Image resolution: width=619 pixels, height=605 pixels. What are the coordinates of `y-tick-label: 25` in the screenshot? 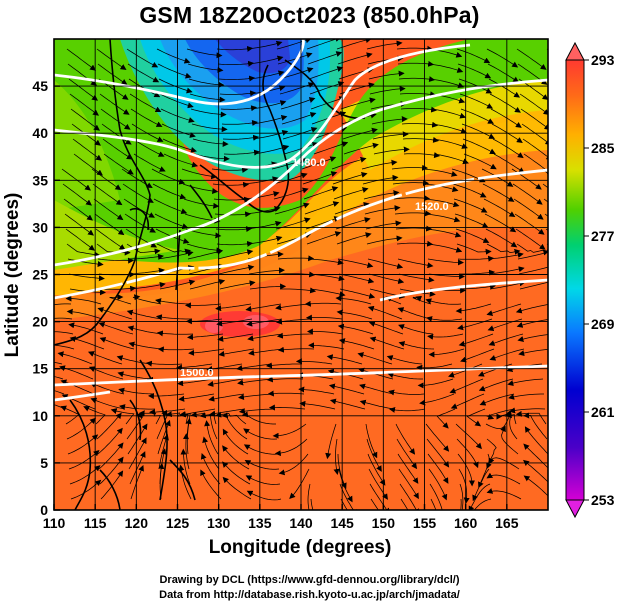 It's located at (40, 275).